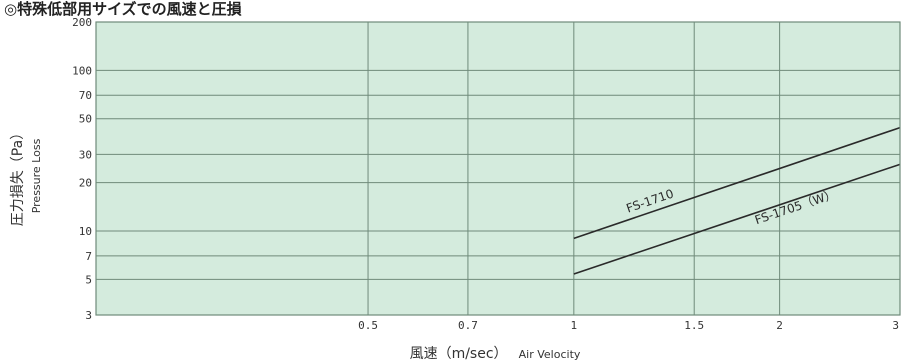 This screenshot has height=363, width=902. I want to click on y-tick-label: 20, so click(85, 183).